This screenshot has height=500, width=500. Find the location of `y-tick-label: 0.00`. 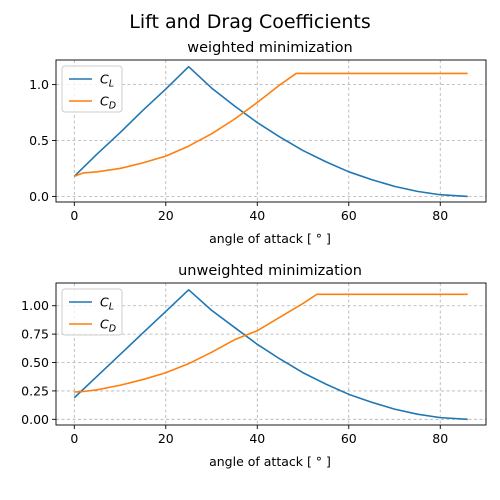

y-tick-label: 0.00 is located at coordinates (35, 419).